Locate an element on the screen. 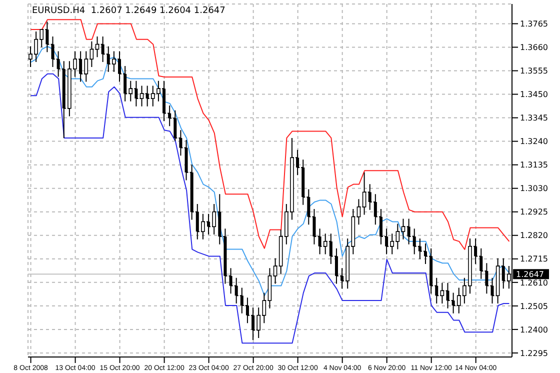  y-tick-label: 1.2925 is located at coordinates (534, 212).